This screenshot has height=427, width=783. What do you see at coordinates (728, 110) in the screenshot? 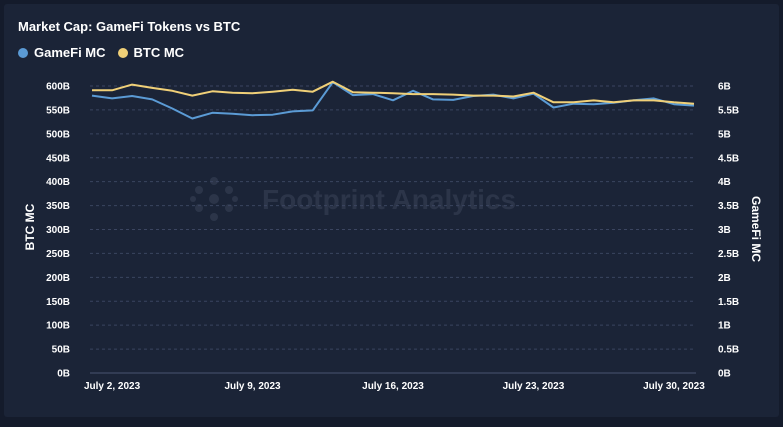
I see `right-tick-label: 5.5B` at bounding box center [728, 110].